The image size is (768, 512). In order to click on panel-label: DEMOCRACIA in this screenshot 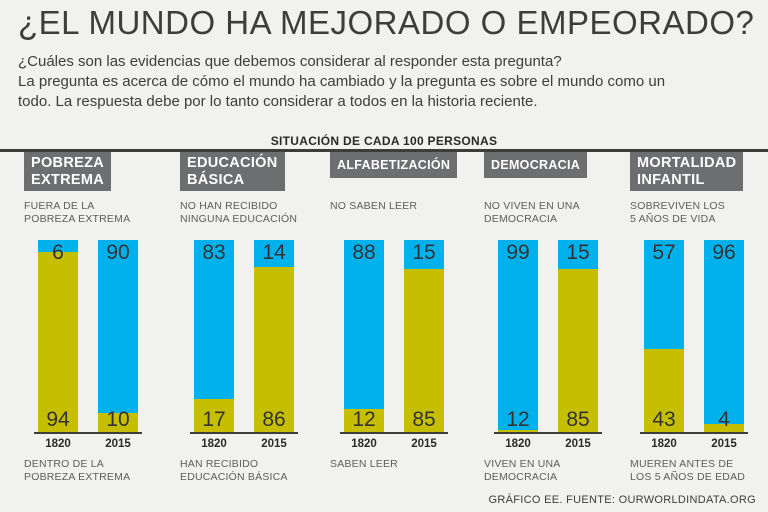, I will do `click(536, 165)`.